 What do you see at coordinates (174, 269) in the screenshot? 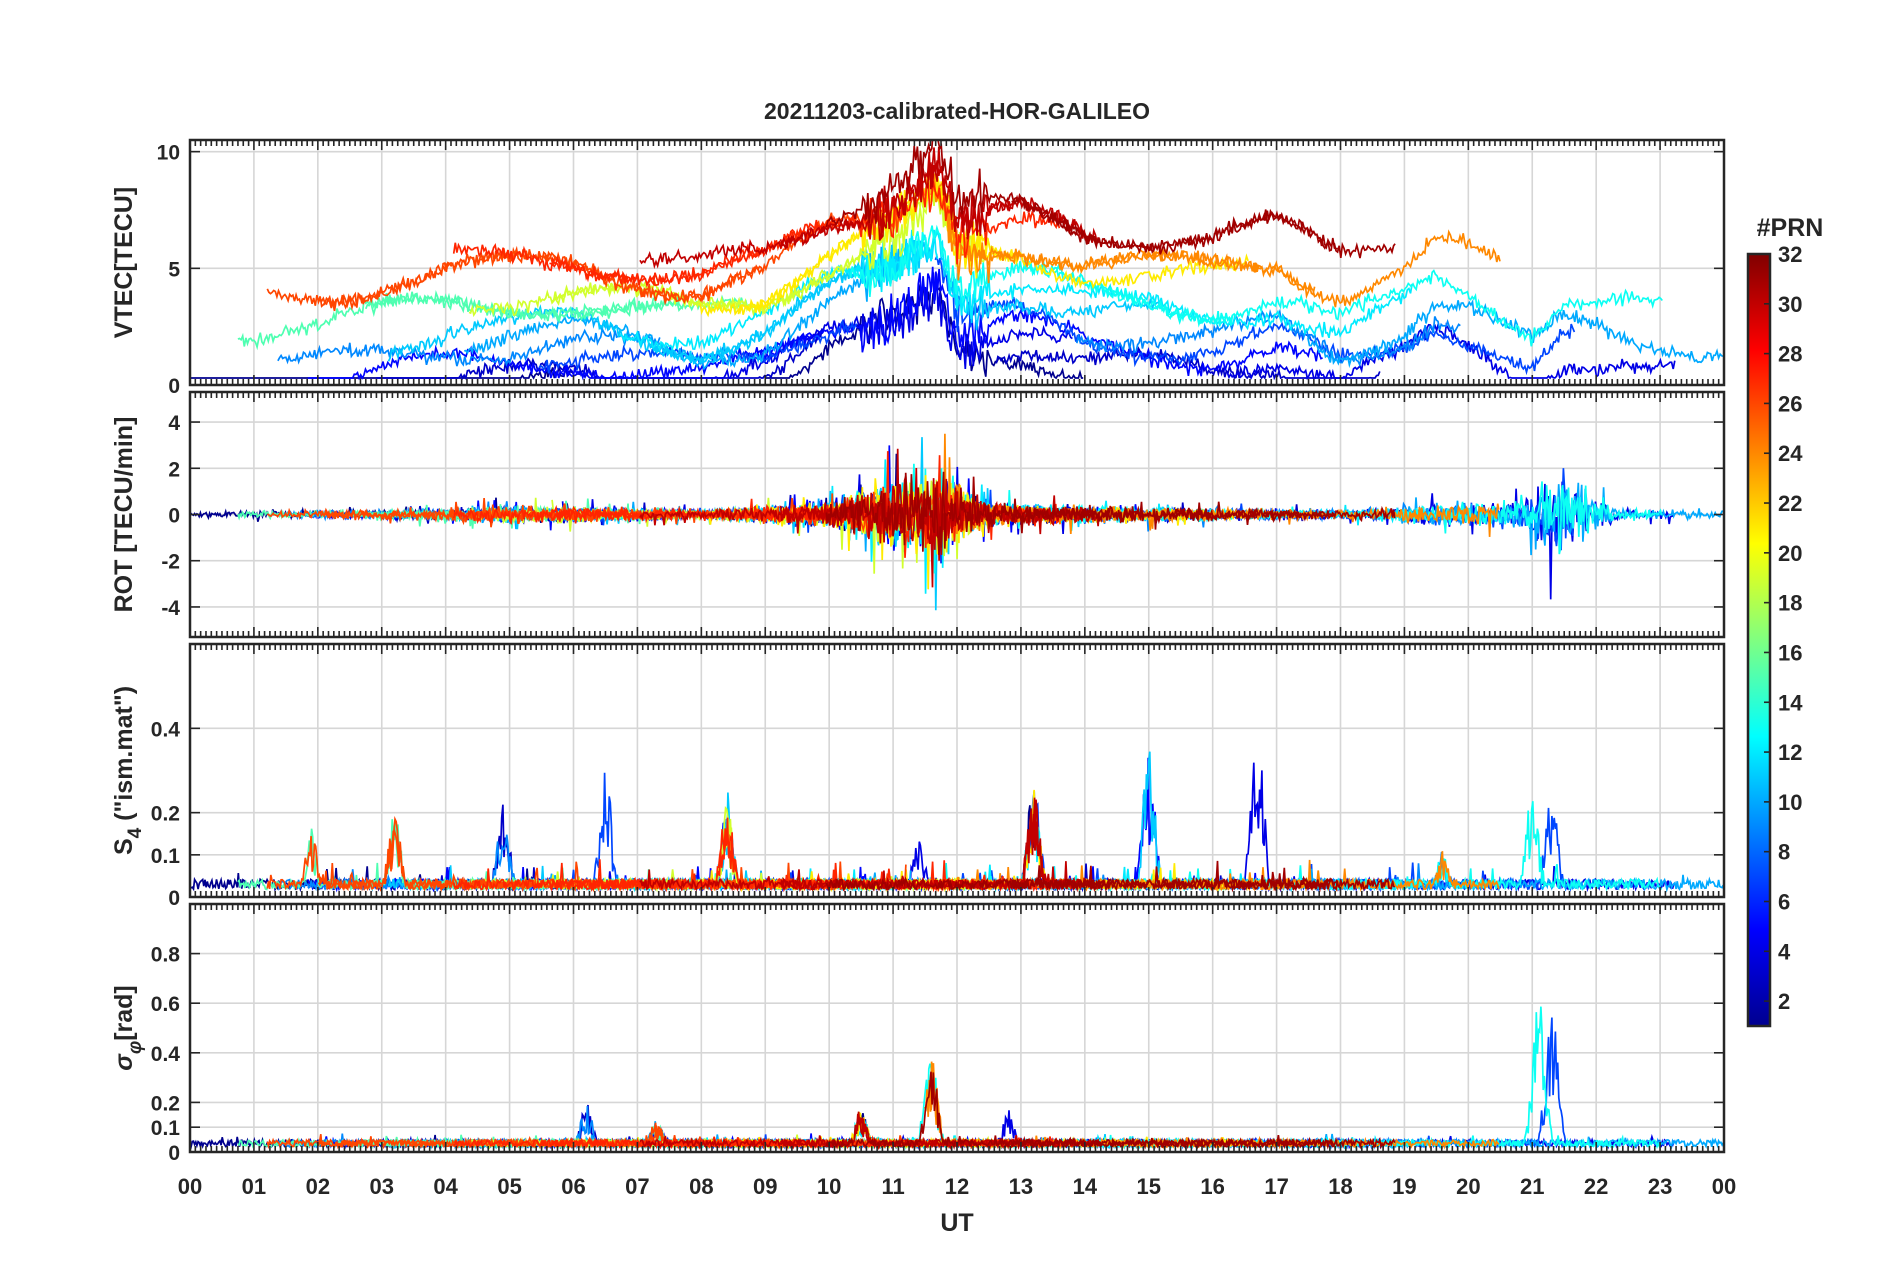
I see `y-tick-label: 5` at bounding box center [174, 269].